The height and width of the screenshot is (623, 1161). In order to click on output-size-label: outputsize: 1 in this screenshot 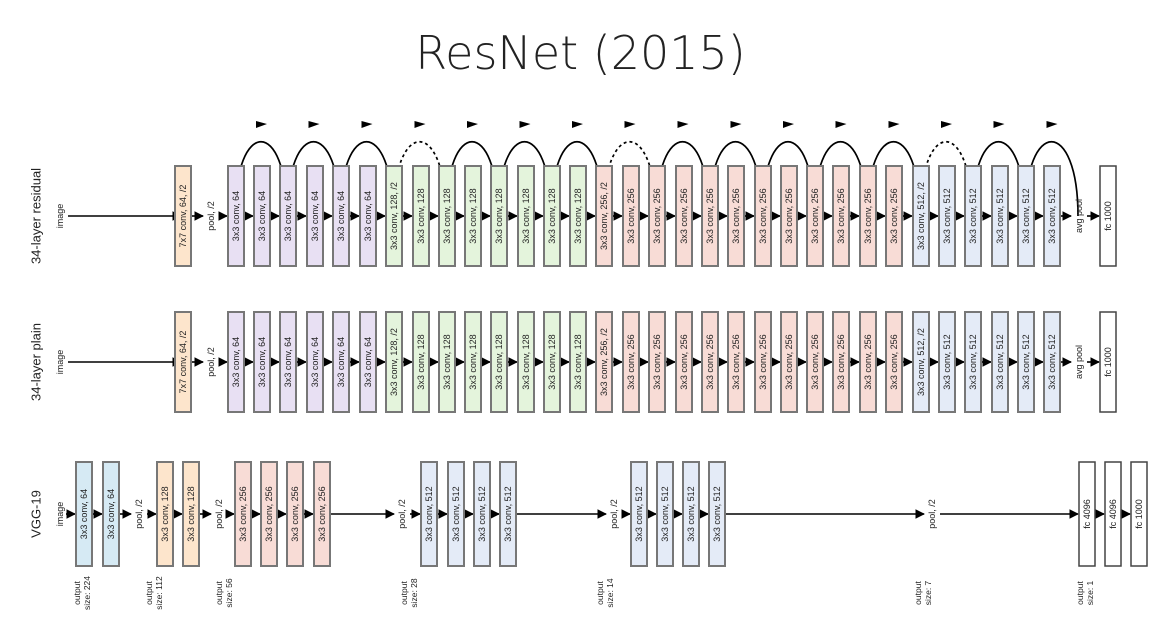, I will do `click(1085, 592)`.